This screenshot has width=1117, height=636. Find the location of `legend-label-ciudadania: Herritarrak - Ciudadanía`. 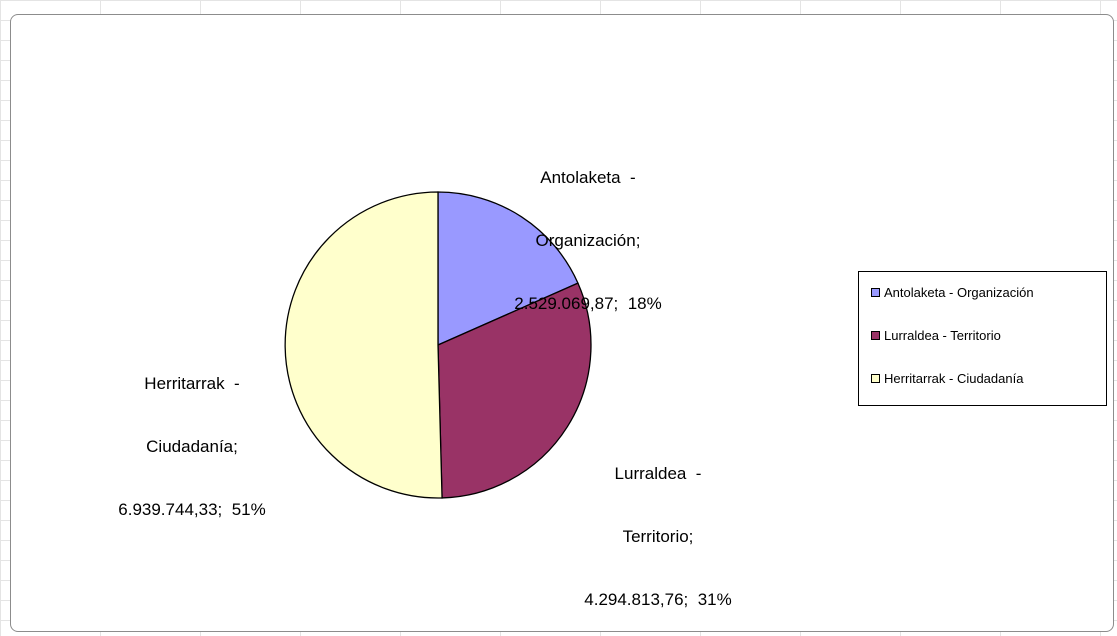

legend-label-ciudadania: Herritarrak - Ciudadanía is located at coordinates (954, 378).